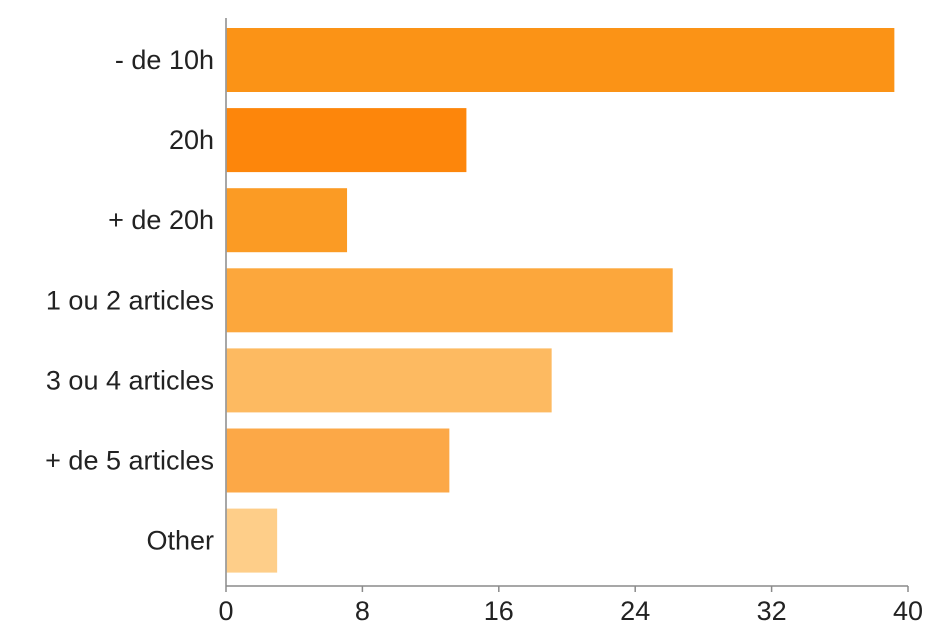 The width and height of the screenshot is (931, 626). I want to click on bar-3-ou-4-articles, so click(389, 380).